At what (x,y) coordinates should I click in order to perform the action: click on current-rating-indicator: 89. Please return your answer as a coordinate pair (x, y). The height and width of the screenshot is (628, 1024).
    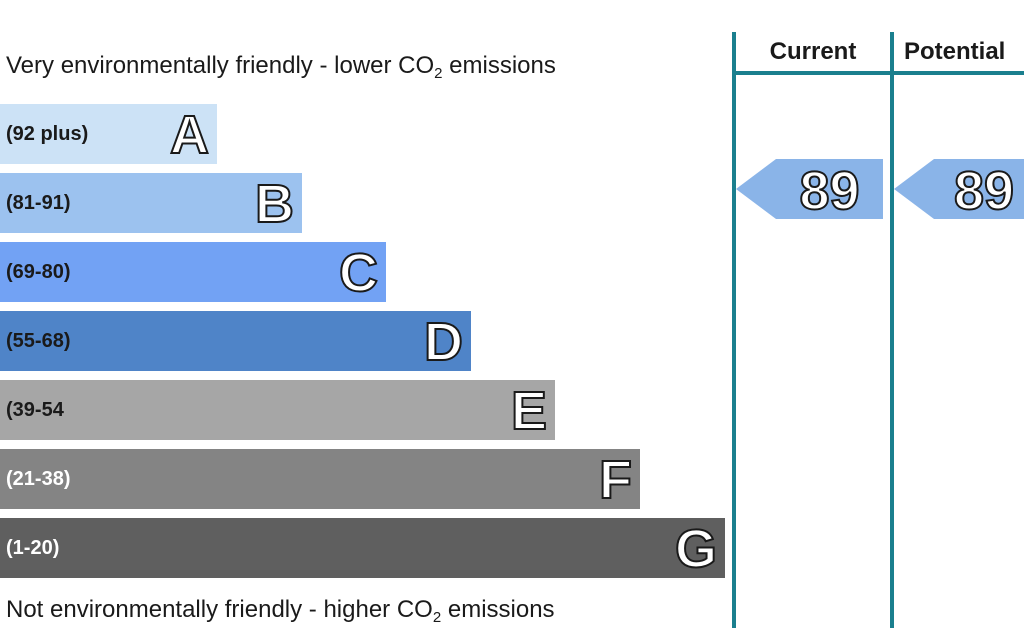
    Looking at the image, I should click on (809, 189).